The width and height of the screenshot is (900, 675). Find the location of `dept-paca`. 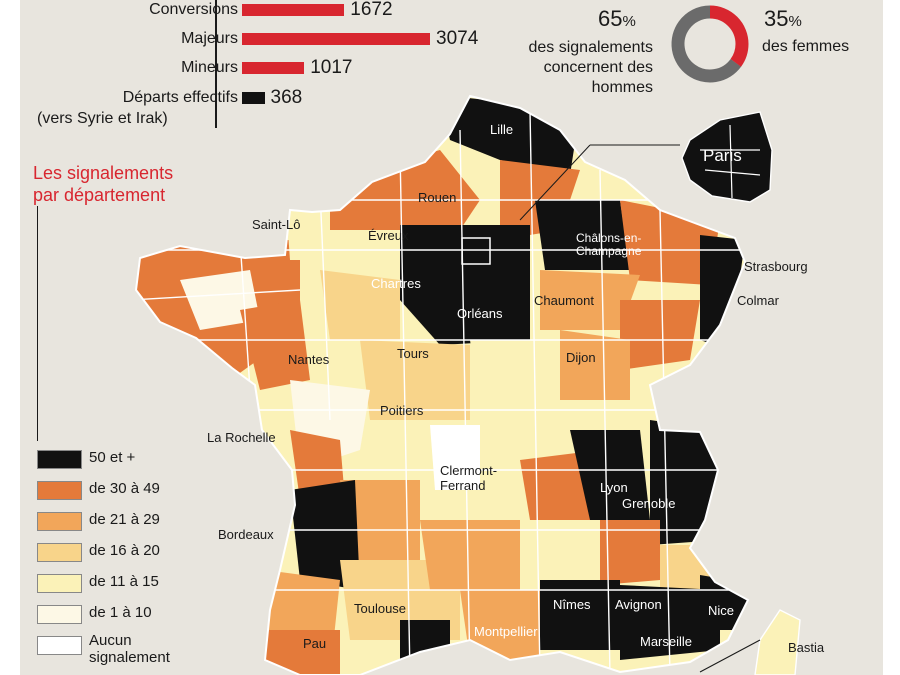

dept-paca is located at coordinates (670, 622).